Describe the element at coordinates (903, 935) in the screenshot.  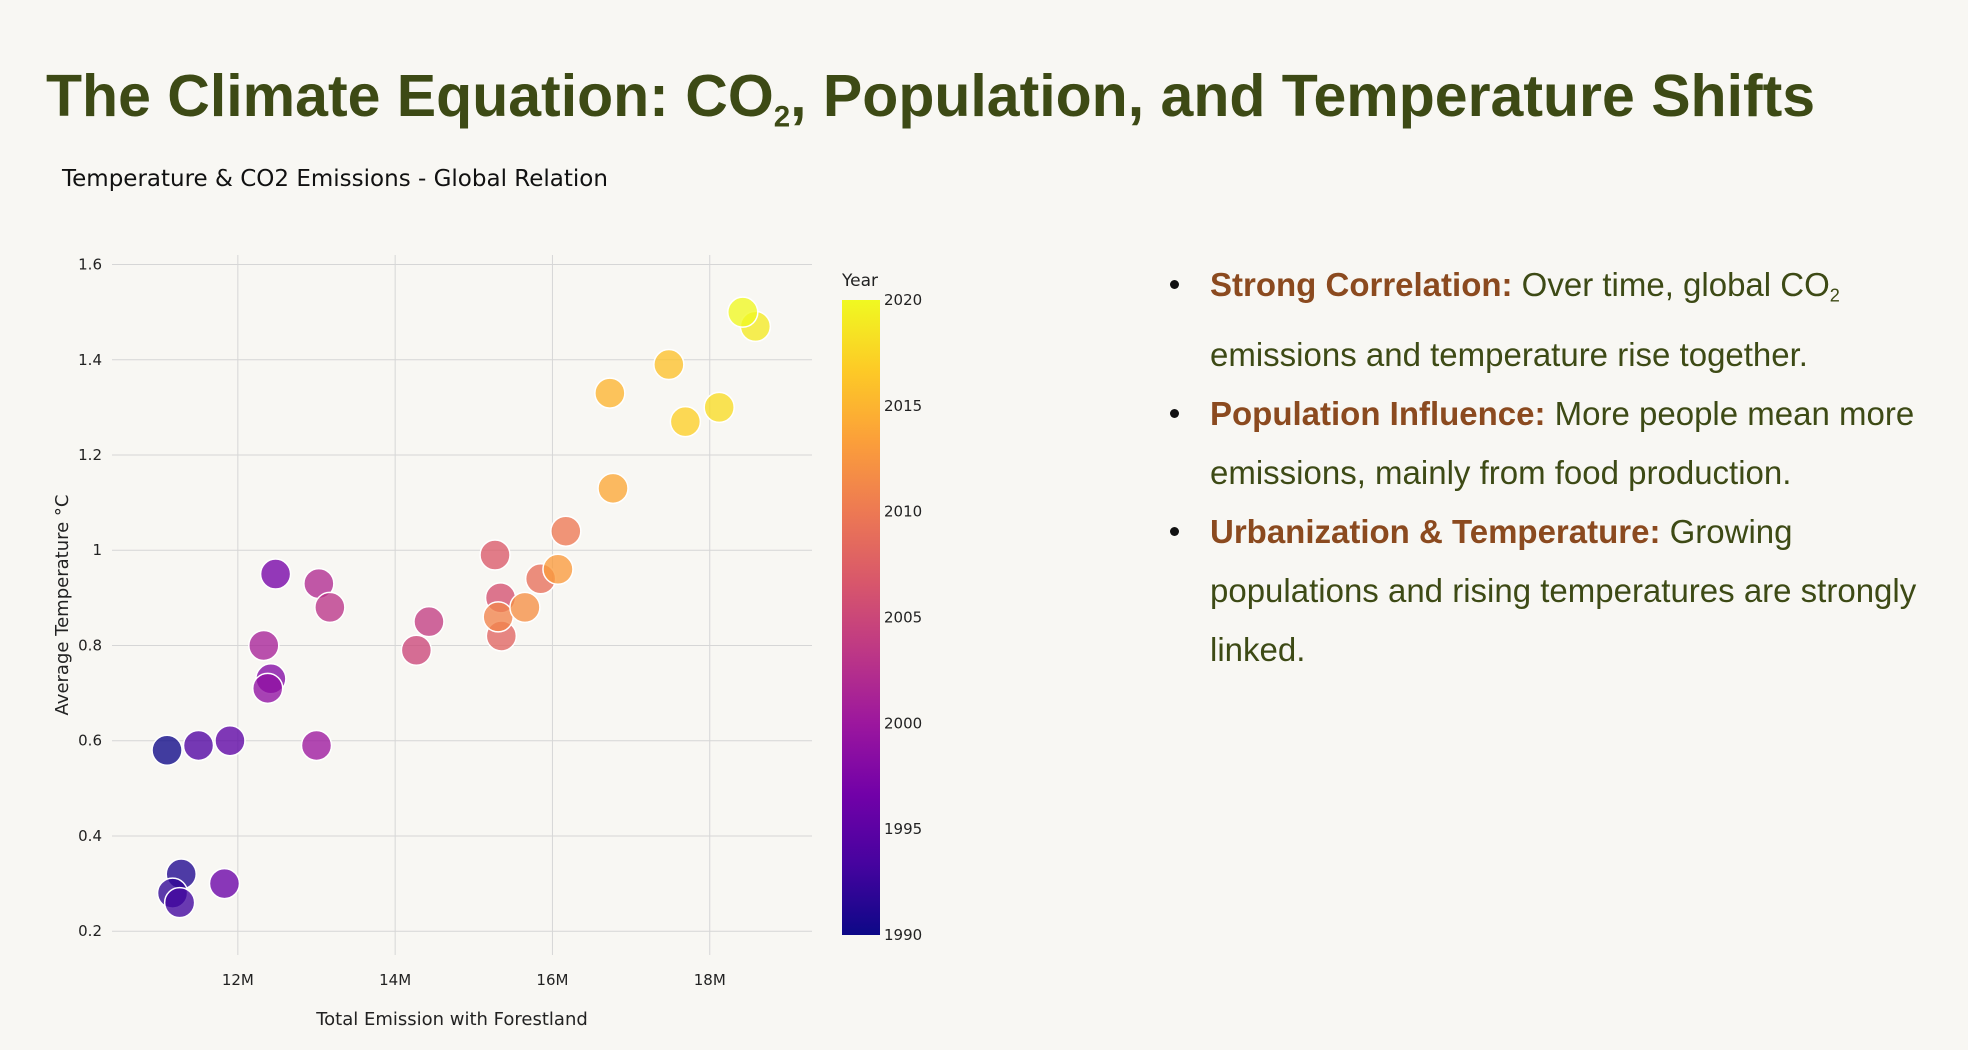
I see `colorbar-tick-label: 1990` at that location.